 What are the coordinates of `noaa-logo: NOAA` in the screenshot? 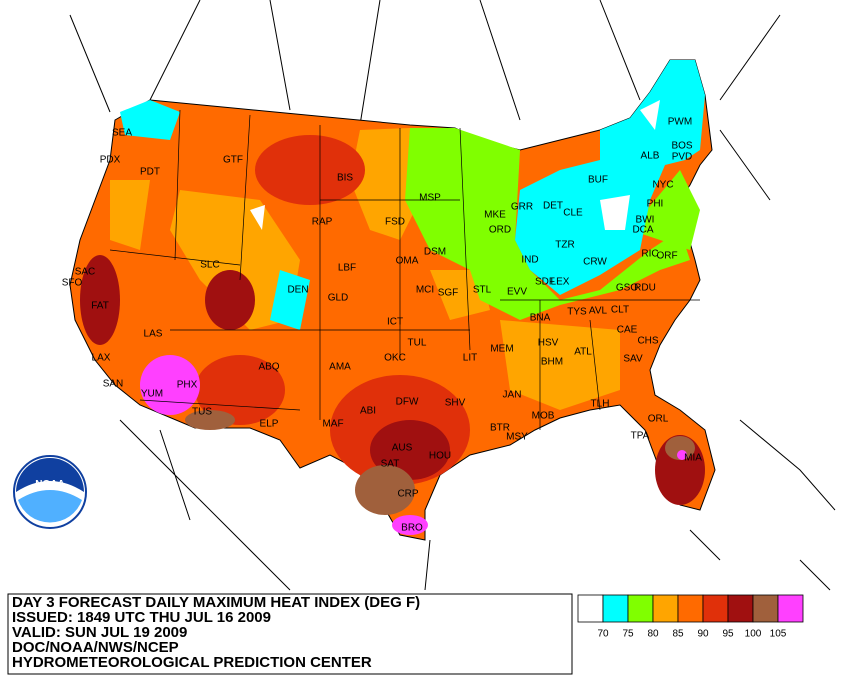 It's located at (50, 492).